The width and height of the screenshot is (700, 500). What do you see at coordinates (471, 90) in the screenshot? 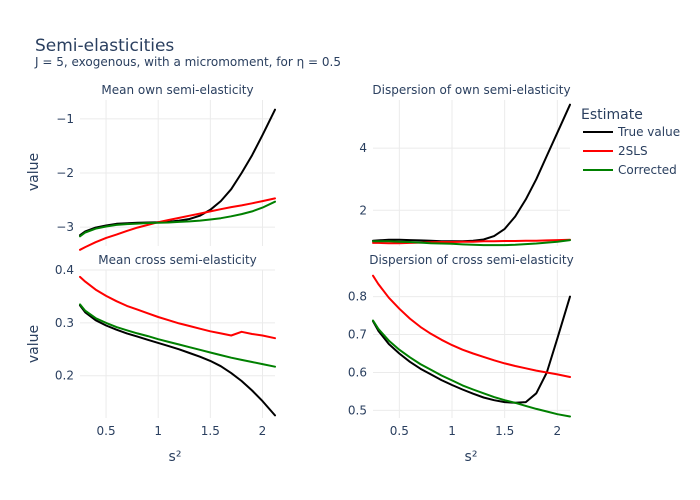
I see `panel-title: Dispersion of own semi-elasticity` at bounding box center [471, 90].